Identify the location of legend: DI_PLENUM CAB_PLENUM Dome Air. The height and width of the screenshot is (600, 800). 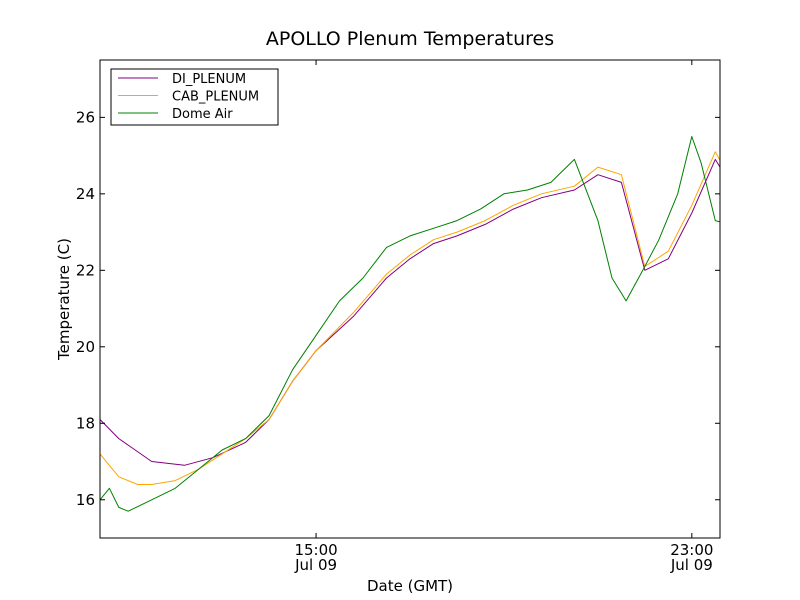
(194, 97).